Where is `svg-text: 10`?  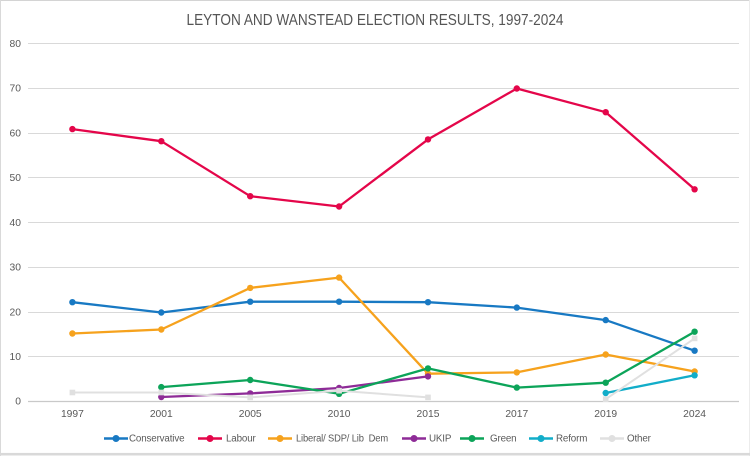 svg-text: 10 is located at coordinates (16, 357).